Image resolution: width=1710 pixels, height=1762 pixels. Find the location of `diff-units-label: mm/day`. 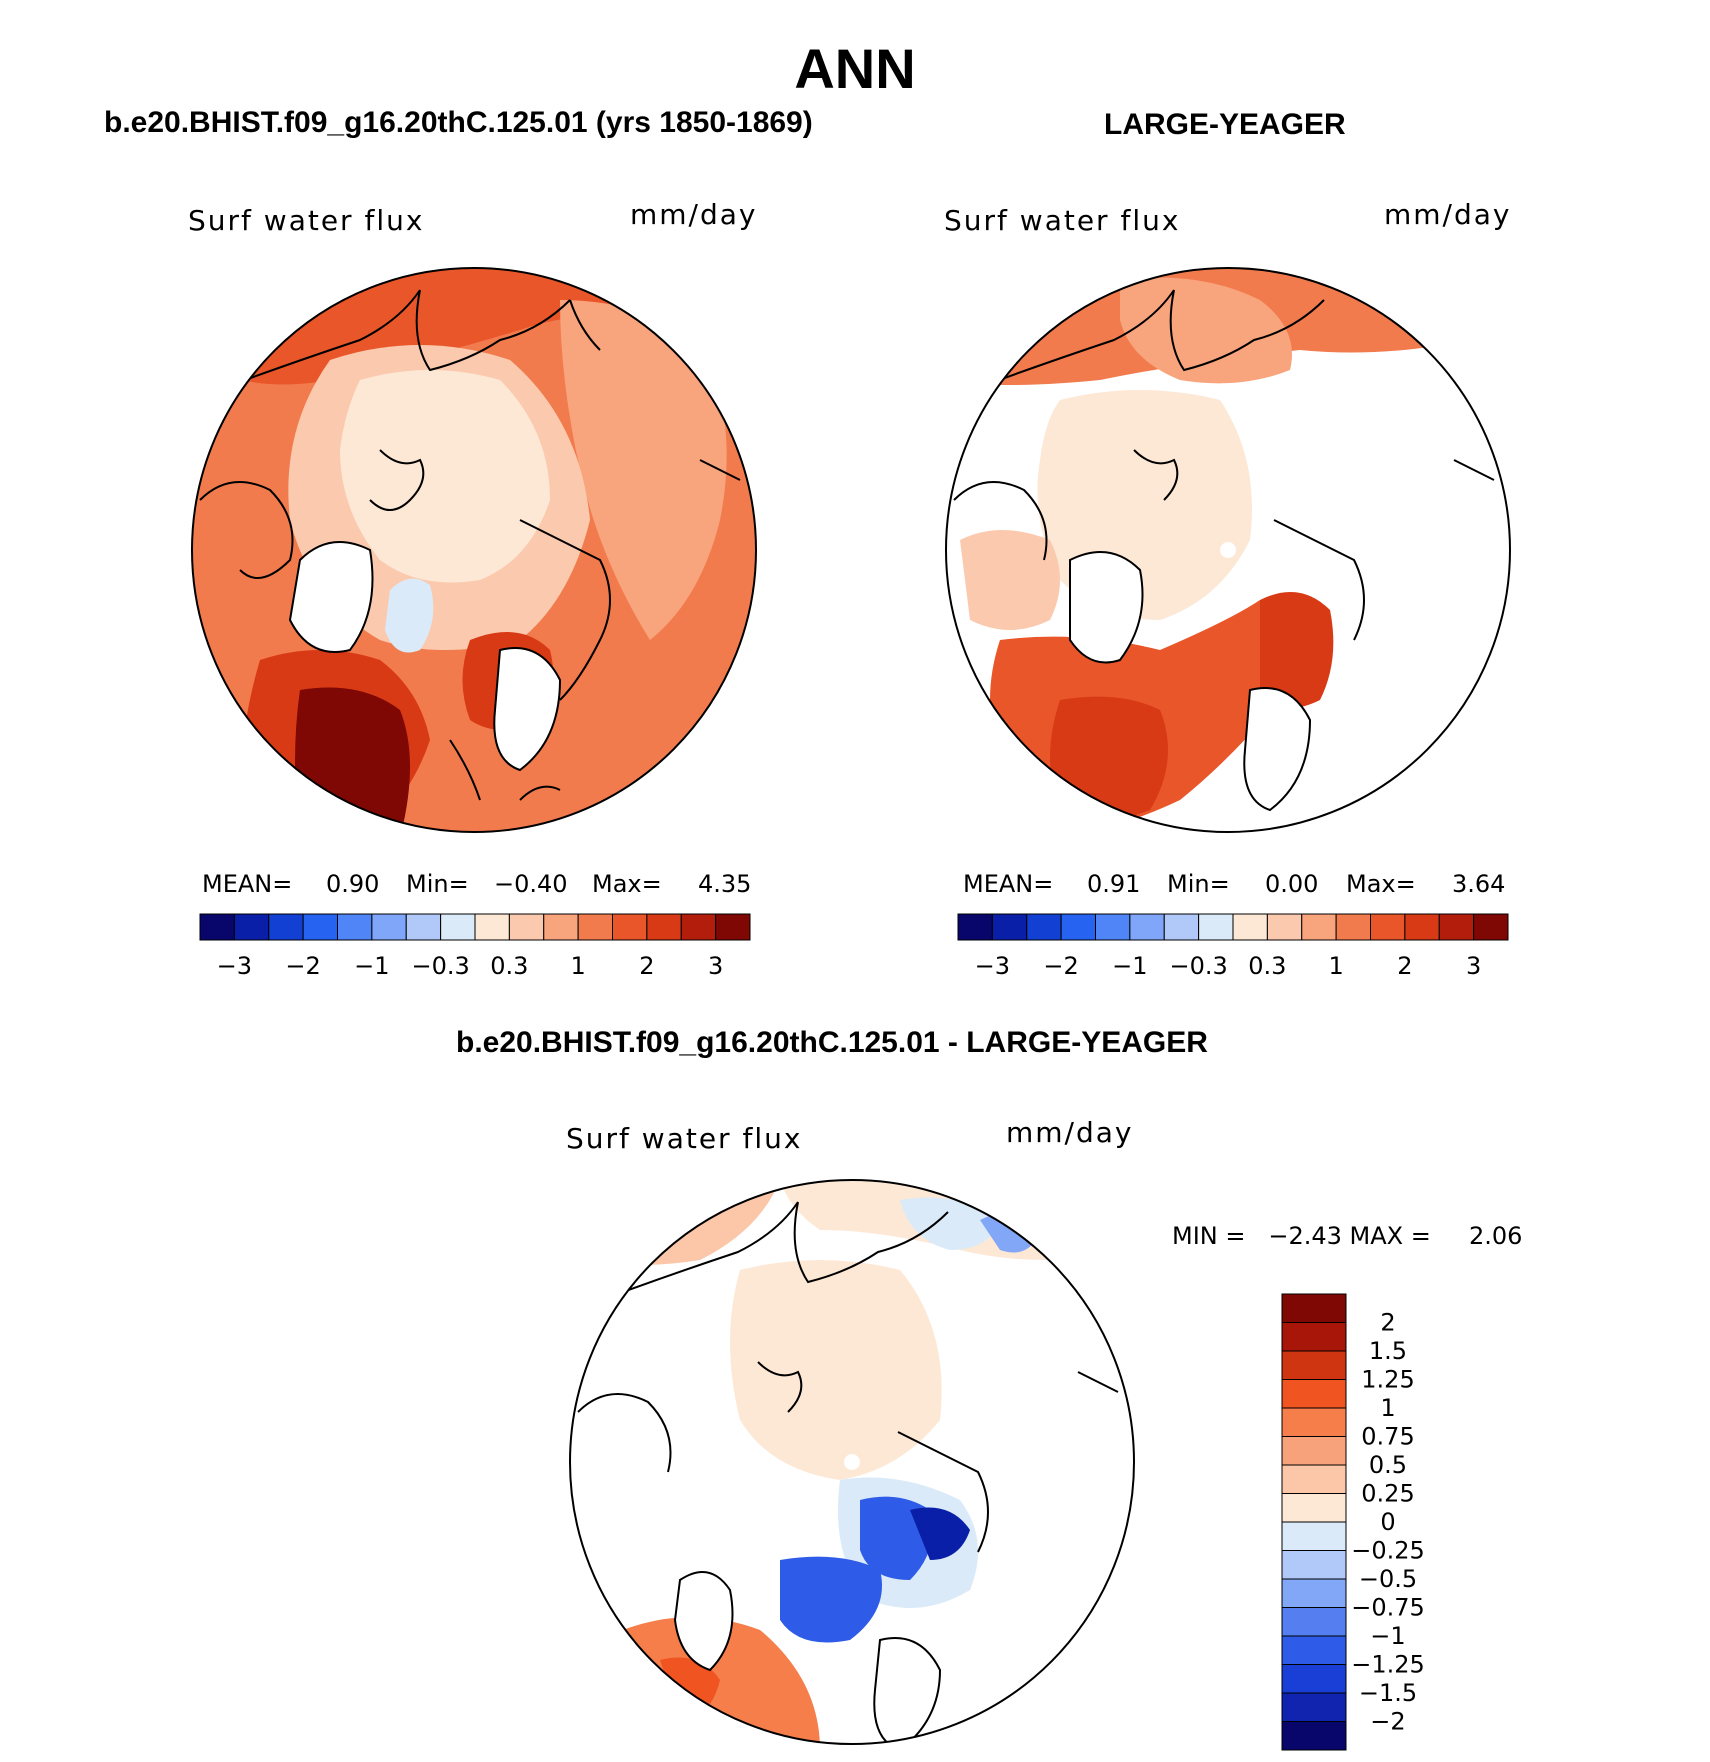

diff-units-label: mm/day is located at coordinates (1070, 1132).